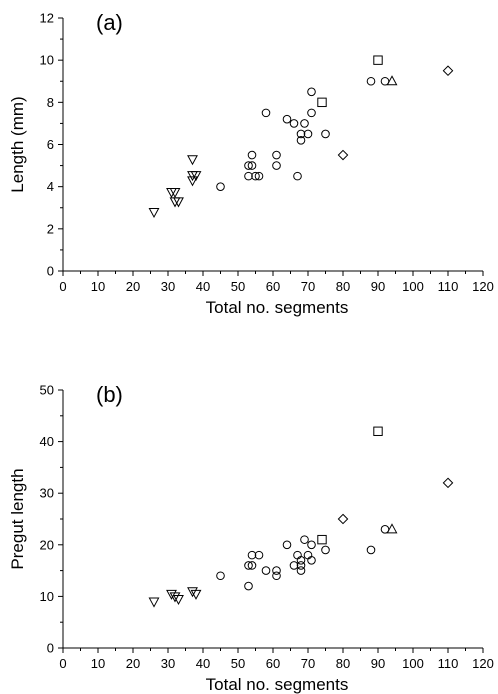 The image size is (498, 694). Describe the element at coordinates (17, 144) in the screenshot. I see `y-axis-title: Length (mm)` at that location.